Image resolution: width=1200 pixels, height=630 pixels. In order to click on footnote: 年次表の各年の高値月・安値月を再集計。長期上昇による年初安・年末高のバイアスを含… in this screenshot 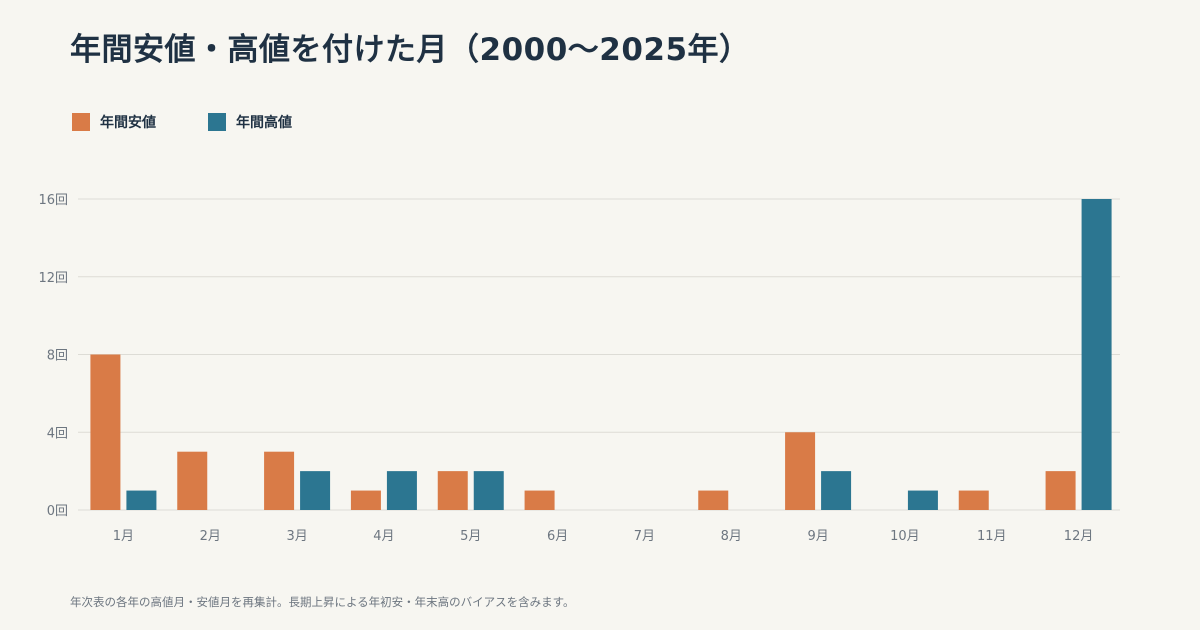, I will do `click(322, 602)`.